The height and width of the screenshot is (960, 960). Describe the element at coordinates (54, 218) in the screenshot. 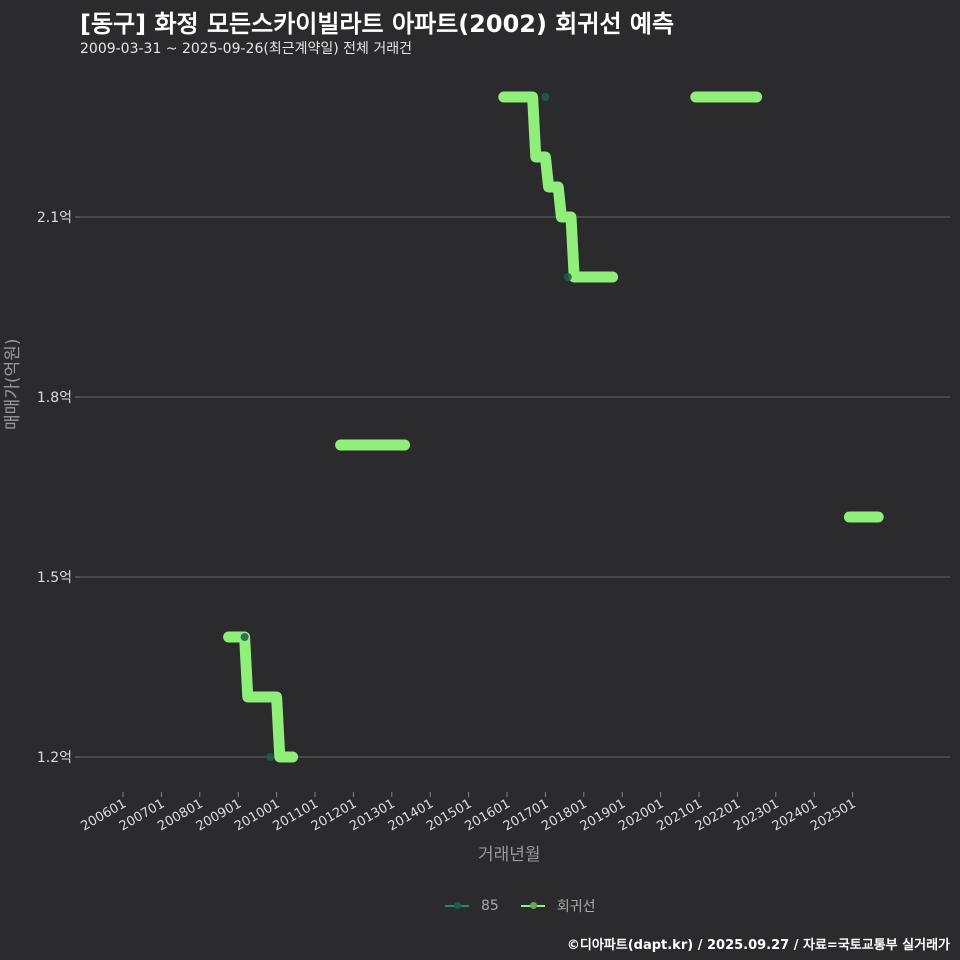

I see `y-tick-label: 2.1억` at that location.